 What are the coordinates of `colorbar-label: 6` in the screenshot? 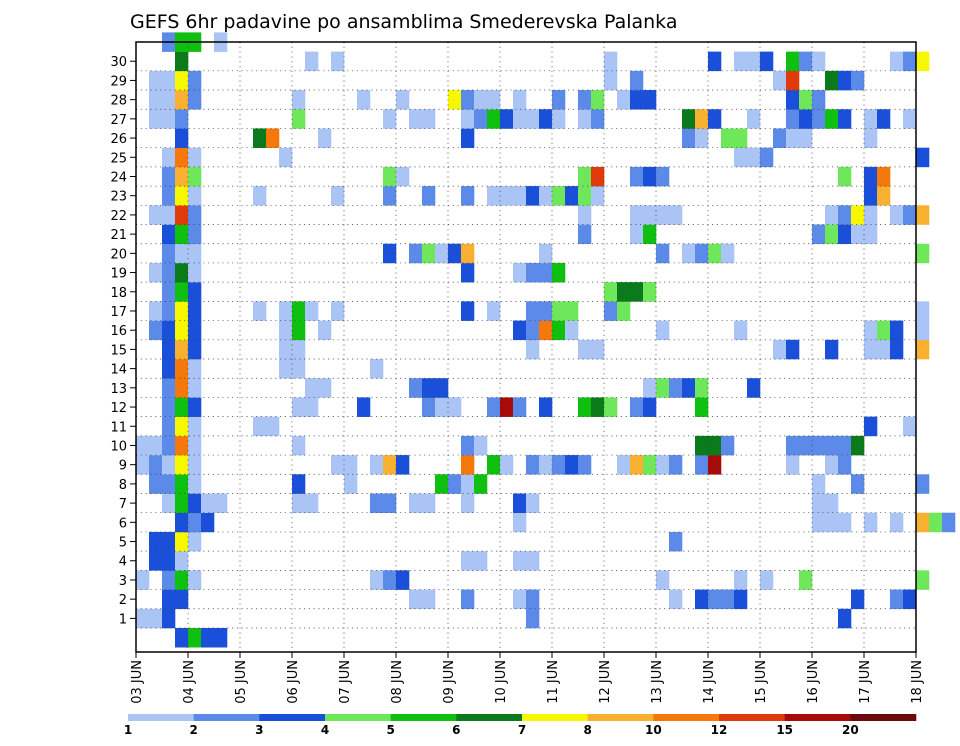 It's located at (456, 730).